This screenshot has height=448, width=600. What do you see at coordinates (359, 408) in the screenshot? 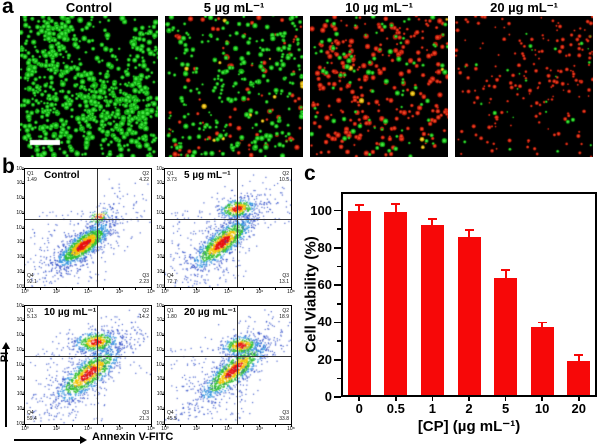
I see `x-tick-label: 0` at bounding box center [359, 408].